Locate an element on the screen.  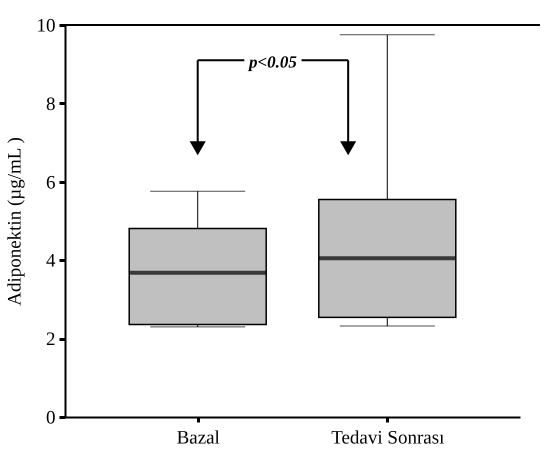
y-tick-label: 4 is located at coordinates (51, 261).